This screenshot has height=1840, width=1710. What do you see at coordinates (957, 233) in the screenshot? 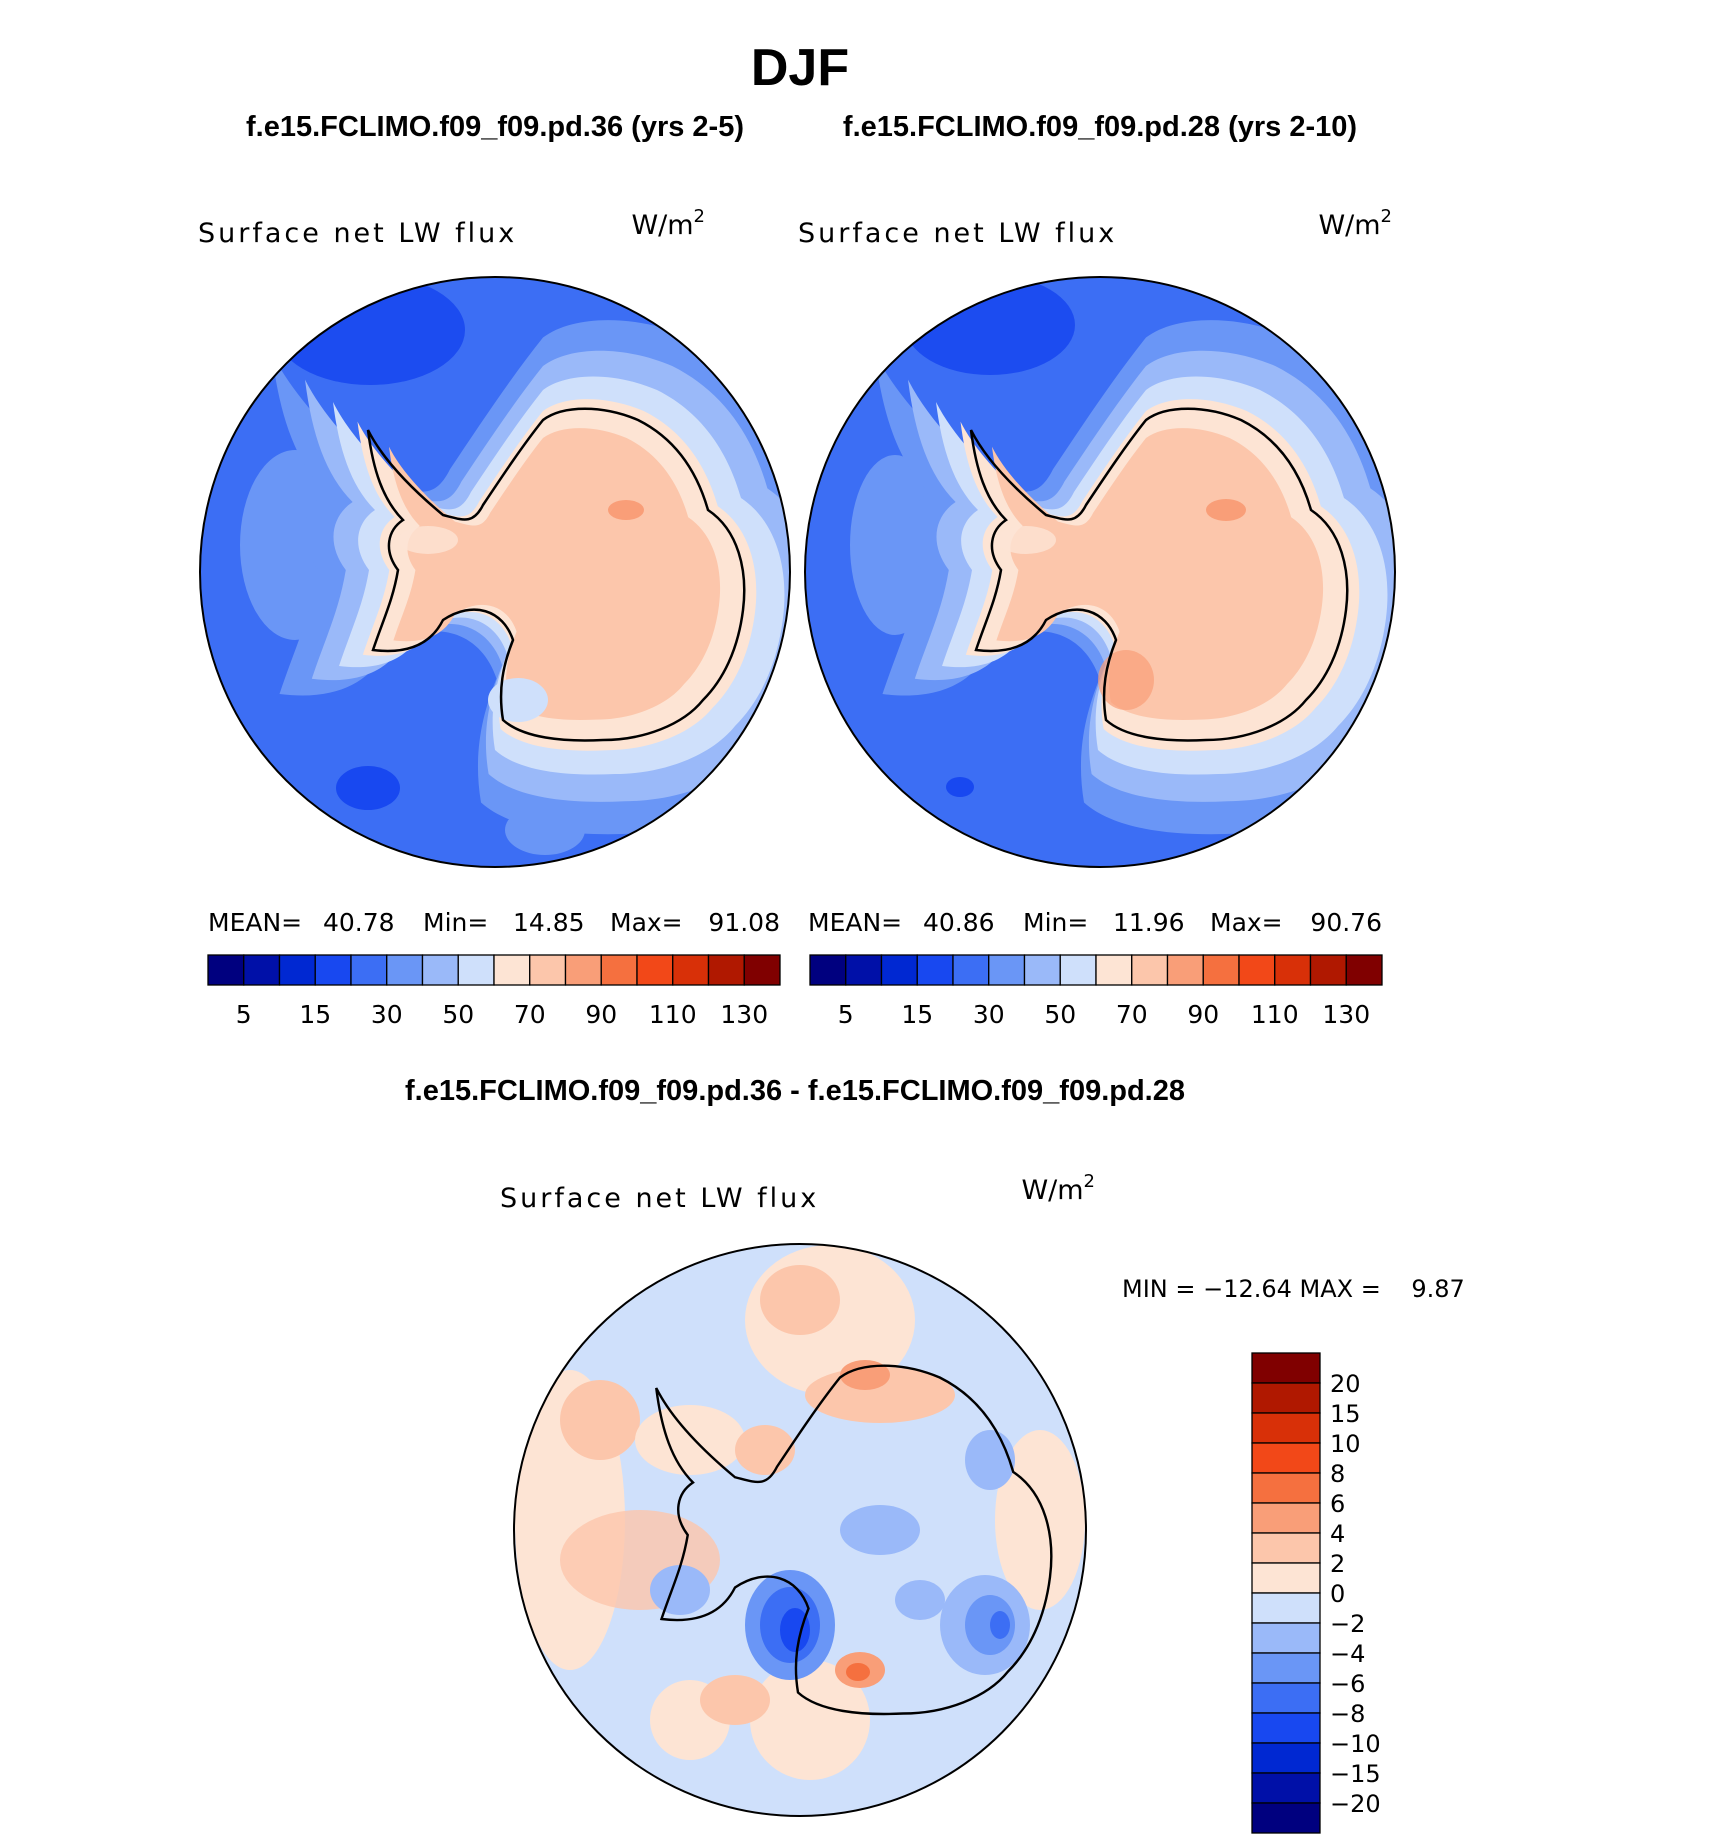
I see `panel-b-field-label: Surface net LW flux` at bounding box center [957, 233].